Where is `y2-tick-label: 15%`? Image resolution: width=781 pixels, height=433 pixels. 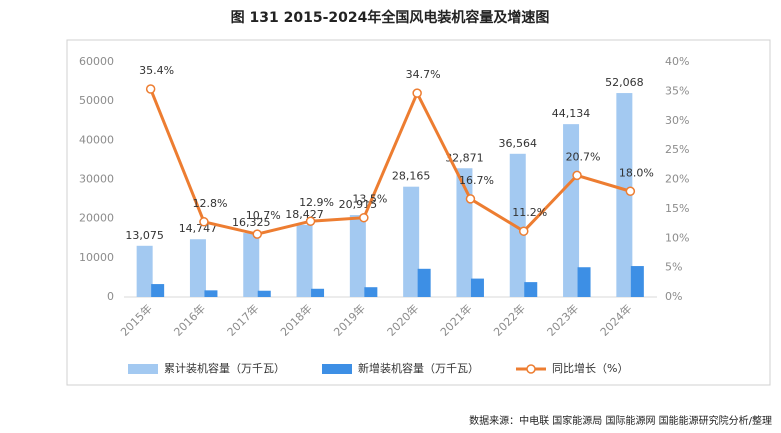
y2-tick-label: 15% is located at coordinates (677, 208).